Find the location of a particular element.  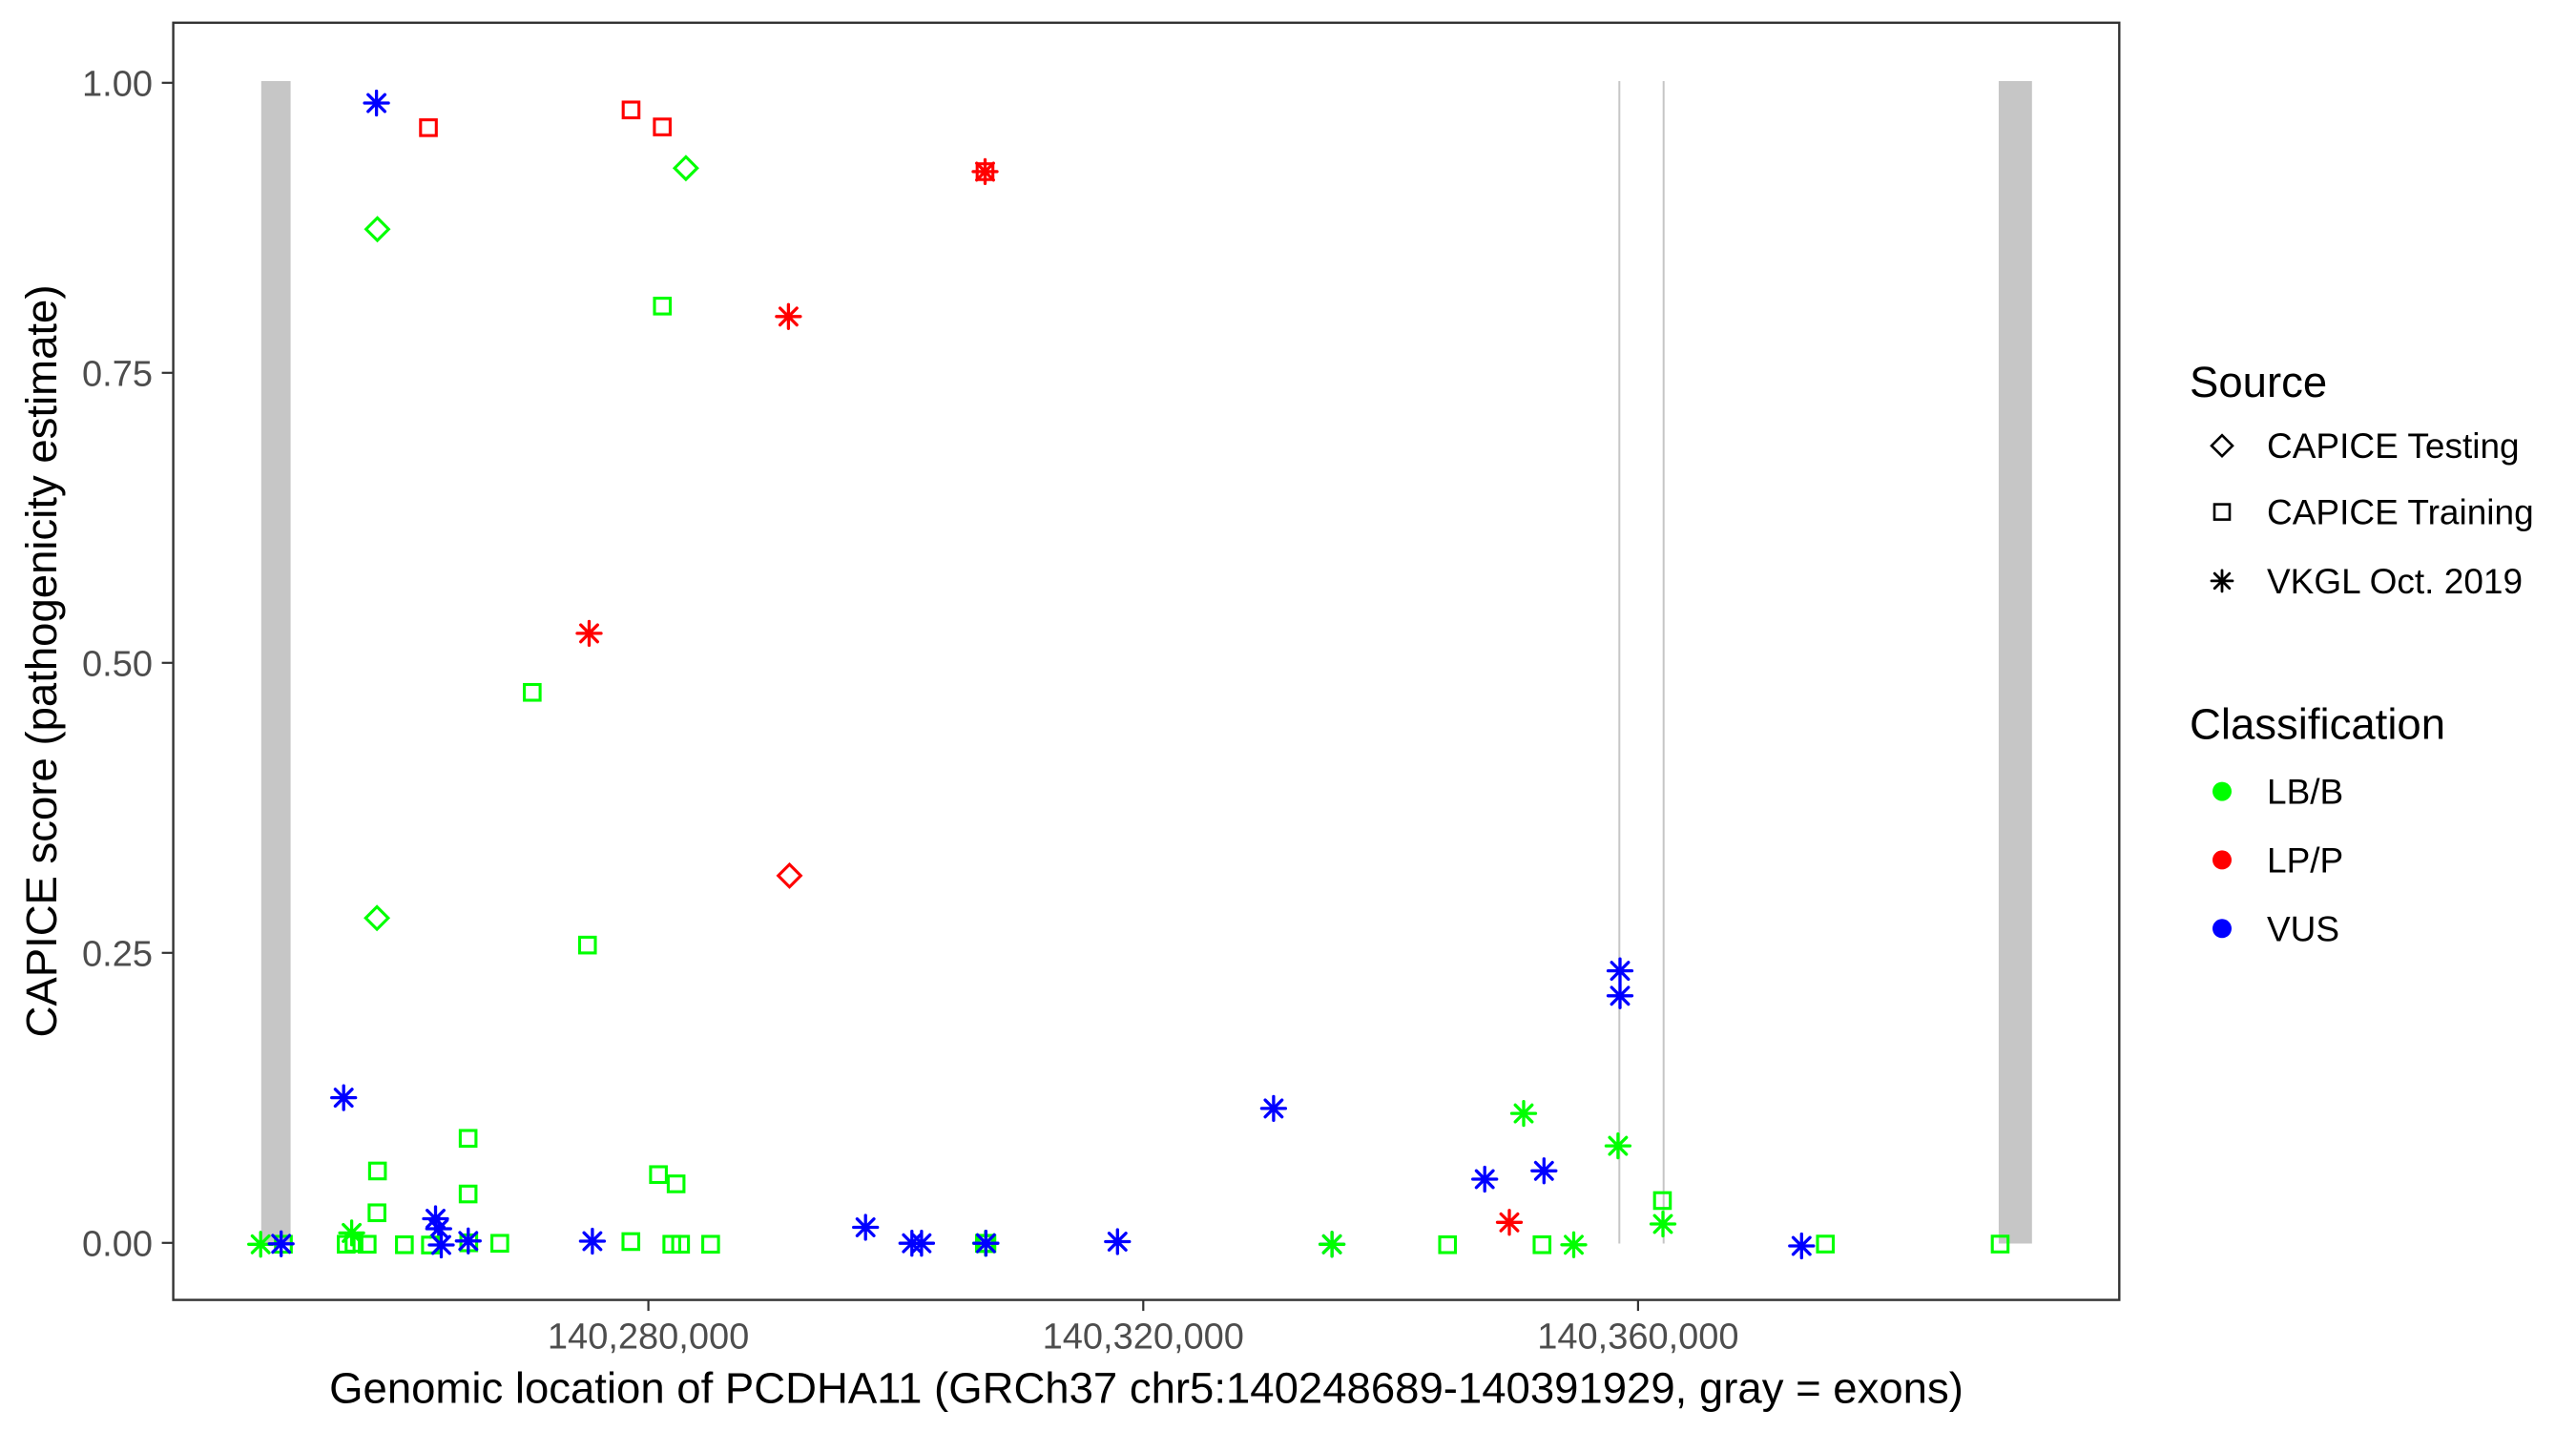

svg-text: CAPICE Training is located at coordinates (2400, 513).